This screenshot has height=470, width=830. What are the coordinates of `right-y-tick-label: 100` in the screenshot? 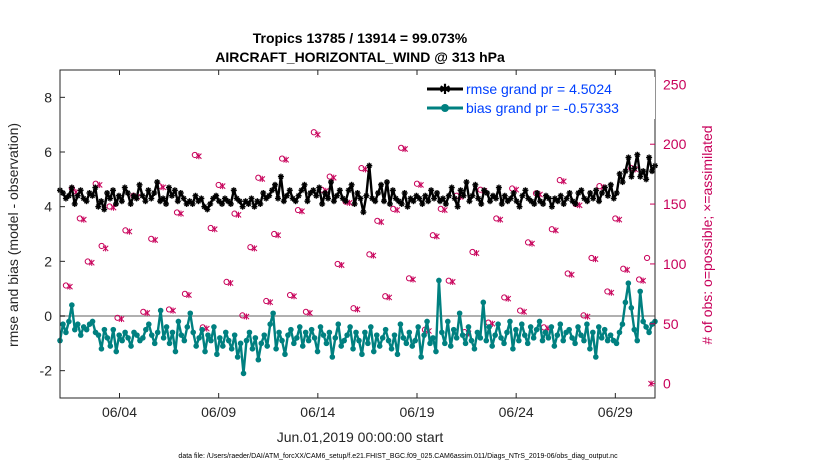 It's located at (675, 264).